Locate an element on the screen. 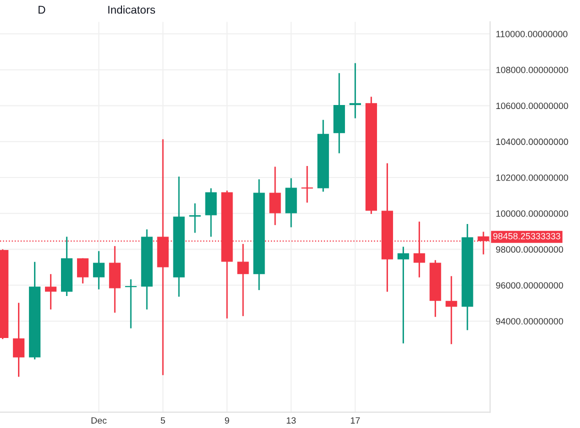 This screenshot has height=428, width=580. y-tick-label: 102000.00000000 is located at coordinates (532, 177).